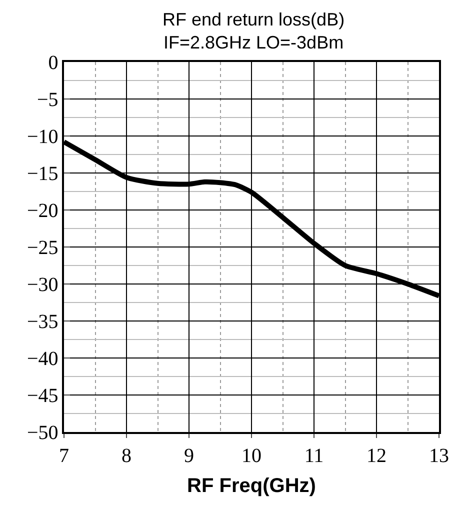  I want to click on y-tick-label: −45, so click(42, 396).